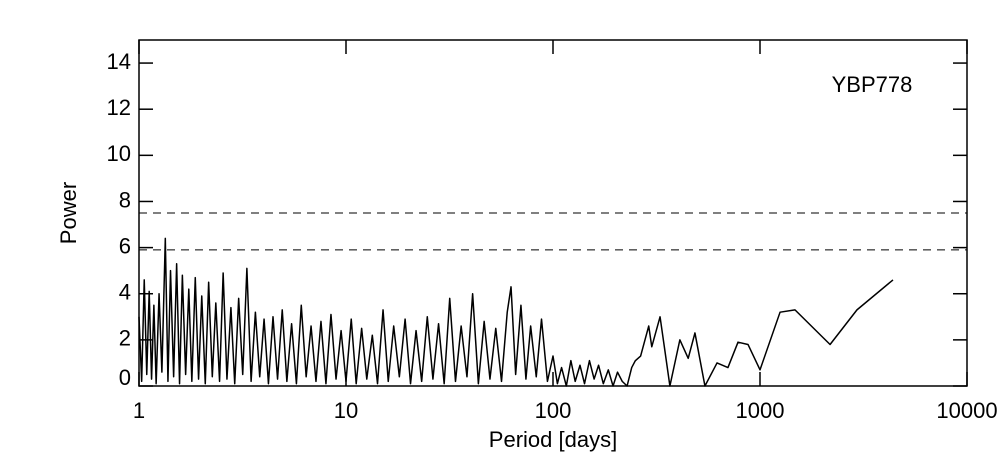 This screenshot has width=1006, height=474. Describe the element at coordinates (125, 292) in the screenshot. I see `y-tick-label: 4` at that location.